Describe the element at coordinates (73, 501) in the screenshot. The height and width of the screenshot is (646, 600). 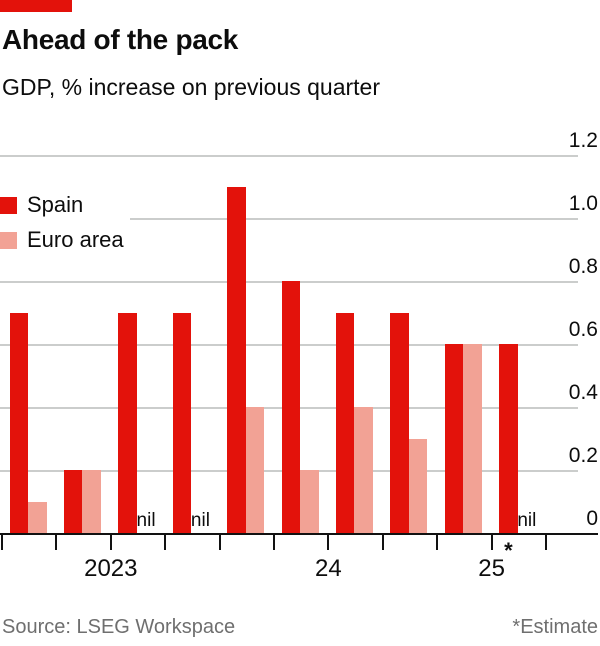
I see `bar-spain-2023-q2` at that location.